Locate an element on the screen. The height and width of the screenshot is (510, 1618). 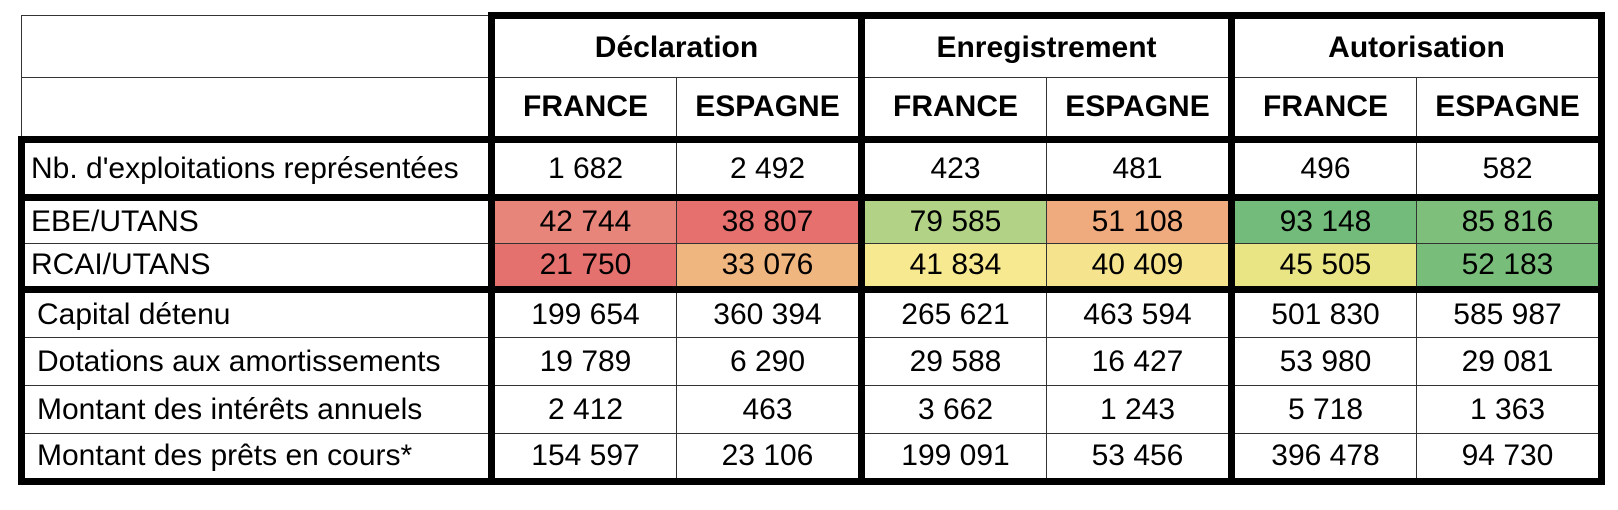
value-cell: 19 789 is located at coordinates (582, 361).